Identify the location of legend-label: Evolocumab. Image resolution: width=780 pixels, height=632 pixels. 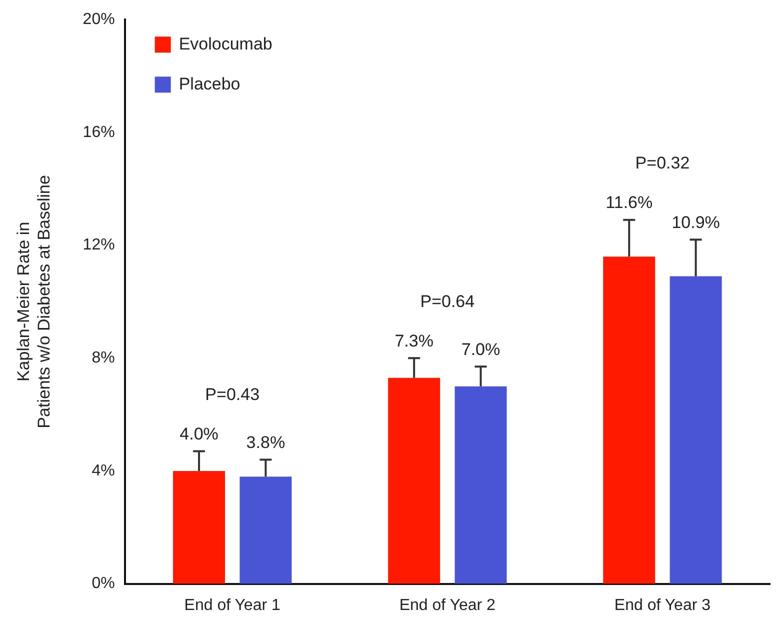
(225, 44).